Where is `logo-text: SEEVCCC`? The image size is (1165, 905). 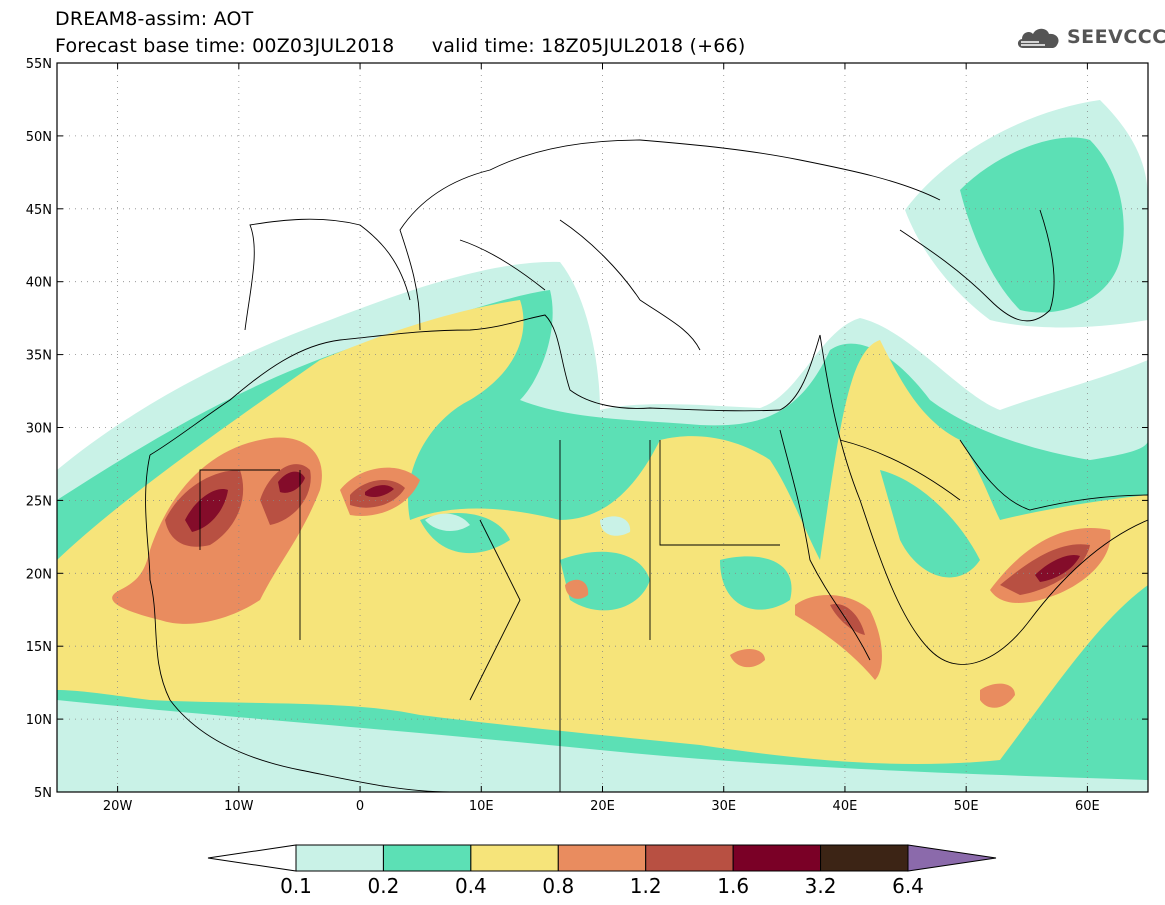
logo-text: SEEVCCC is located at coordinates (1116, 37).